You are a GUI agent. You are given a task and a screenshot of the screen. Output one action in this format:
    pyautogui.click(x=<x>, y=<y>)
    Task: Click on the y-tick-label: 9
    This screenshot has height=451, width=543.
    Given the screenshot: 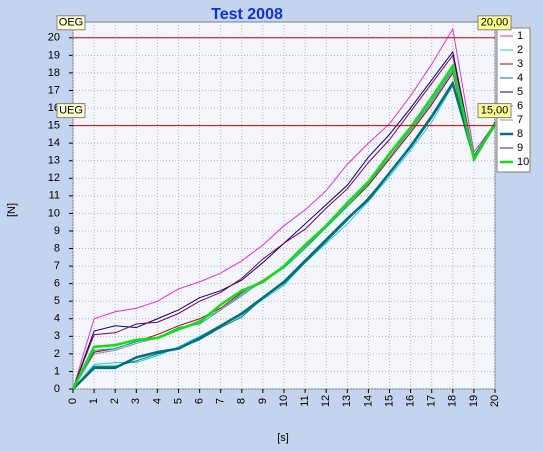 What is the action you would take?
    pyautogui.click(x=57, y=231)
    